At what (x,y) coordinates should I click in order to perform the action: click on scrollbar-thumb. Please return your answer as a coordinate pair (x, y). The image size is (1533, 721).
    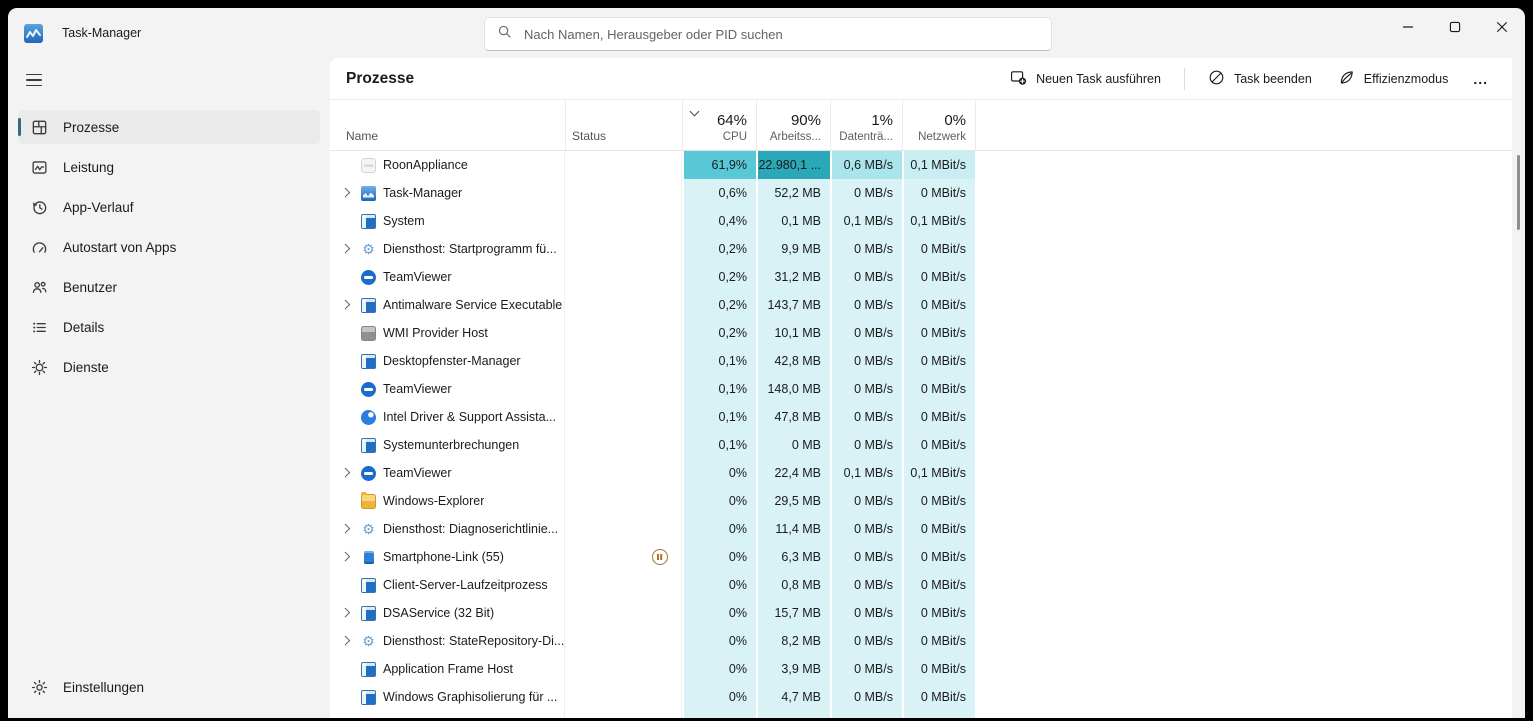
    Looking at the image, I should click on (1518, 192).